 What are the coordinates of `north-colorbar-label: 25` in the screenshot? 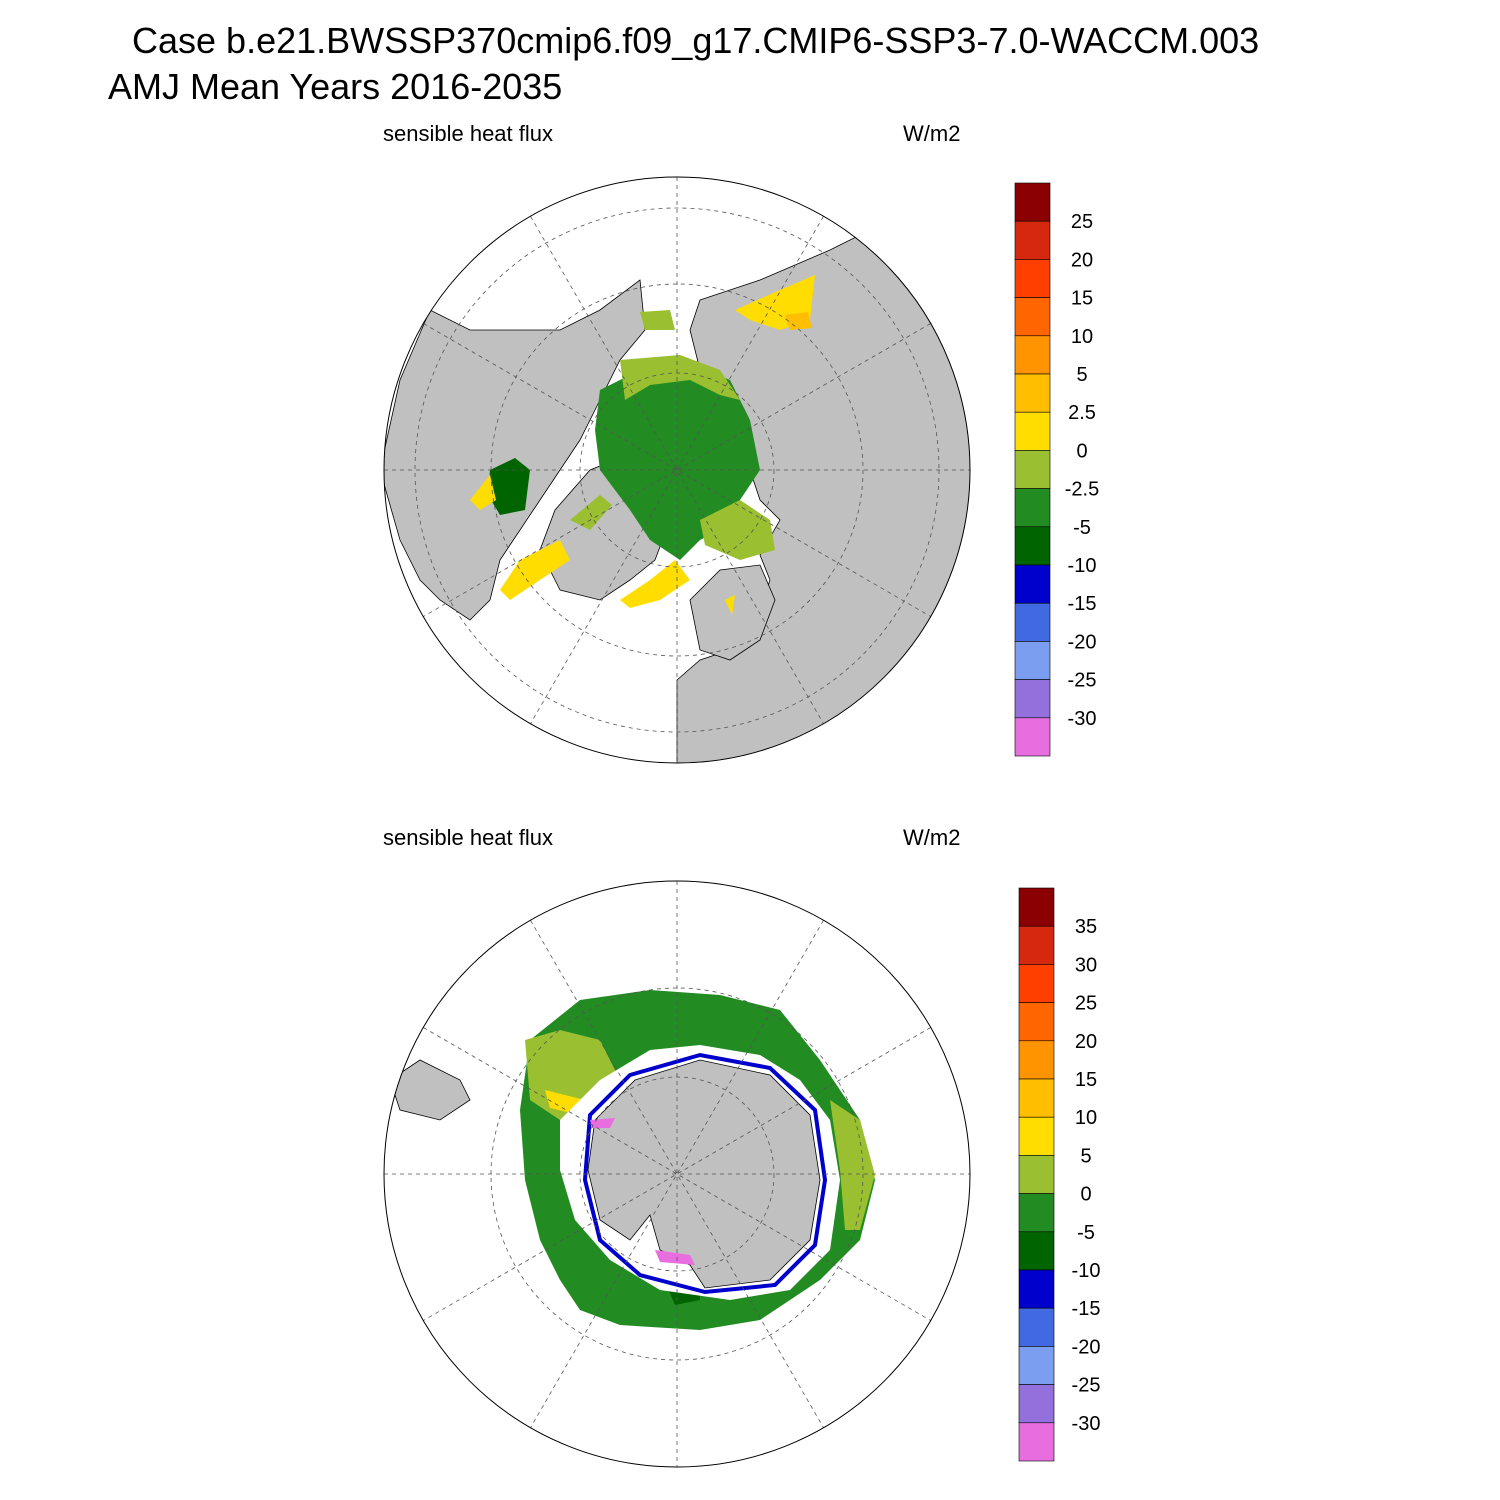 It's located at (1082, 222).